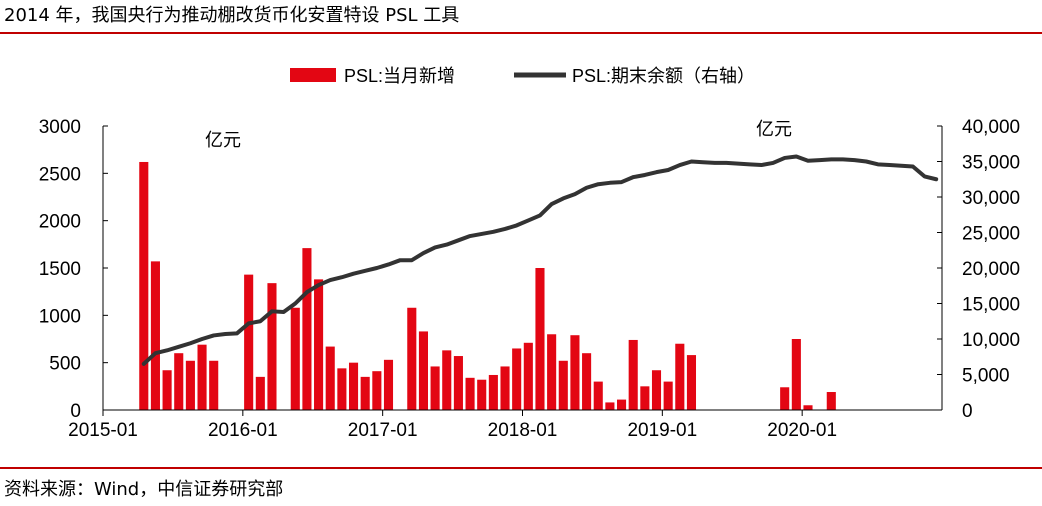 Image resolution: width=1042 pixels, height=506 pixels. I want to click on right-axis-unit: 亿元, so click(774, 129).